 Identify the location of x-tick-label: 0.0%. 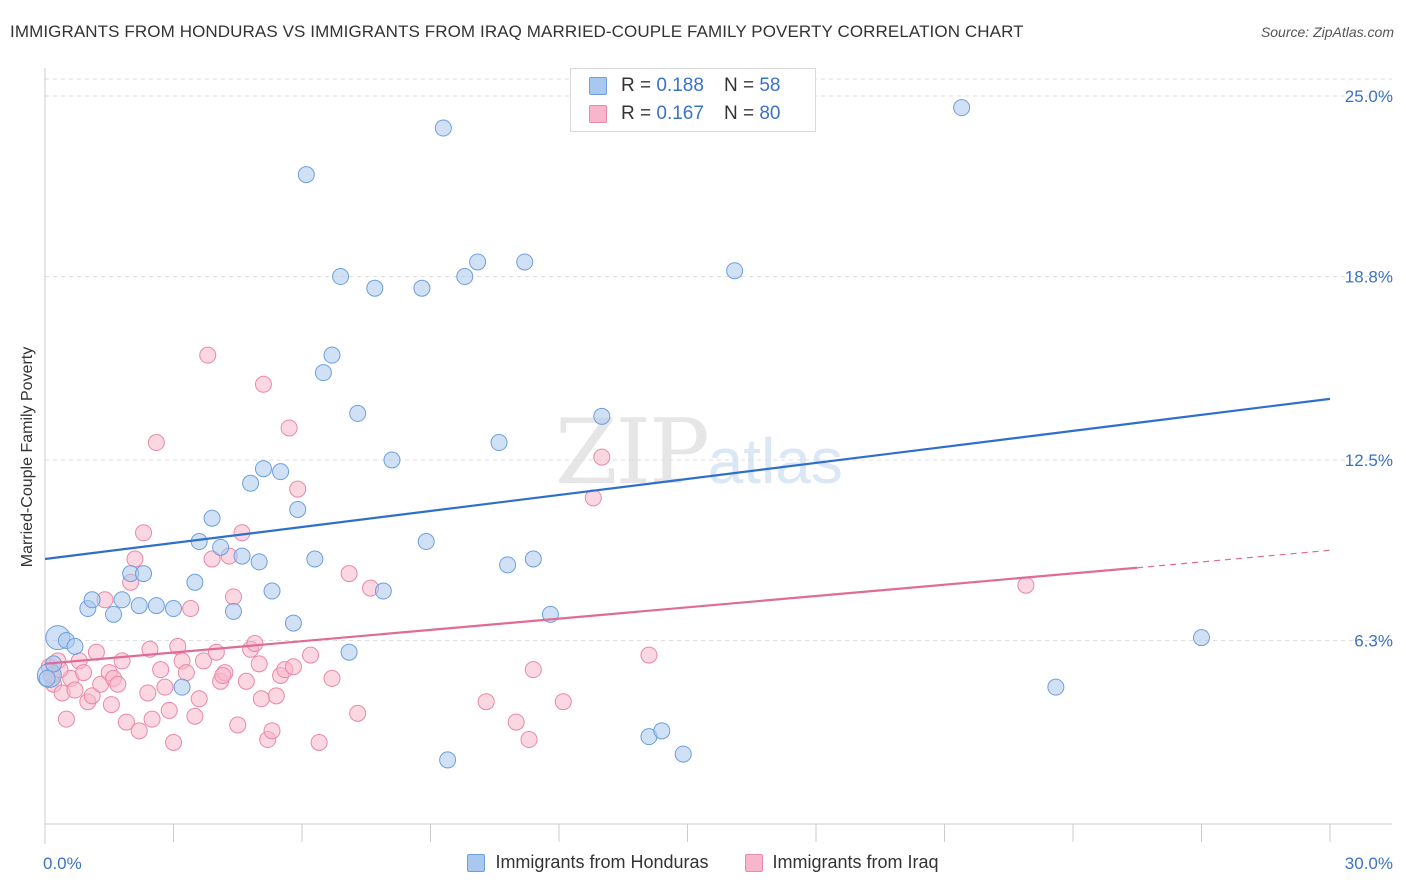
(62, 863).